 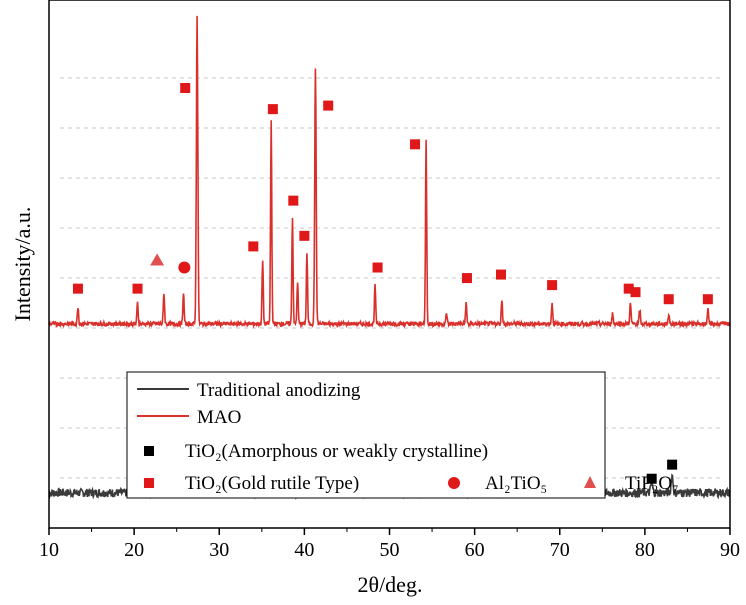 What do you see at coordinates (590, 482) in the screenshot?
I see `legend-marker-tip2o7` at bounding box center [590, 482].